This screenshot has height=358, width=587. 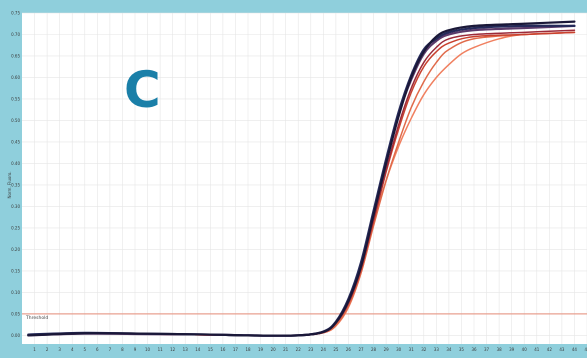 I want to click on x-tick-label: 9, so click(x=135, y=349).